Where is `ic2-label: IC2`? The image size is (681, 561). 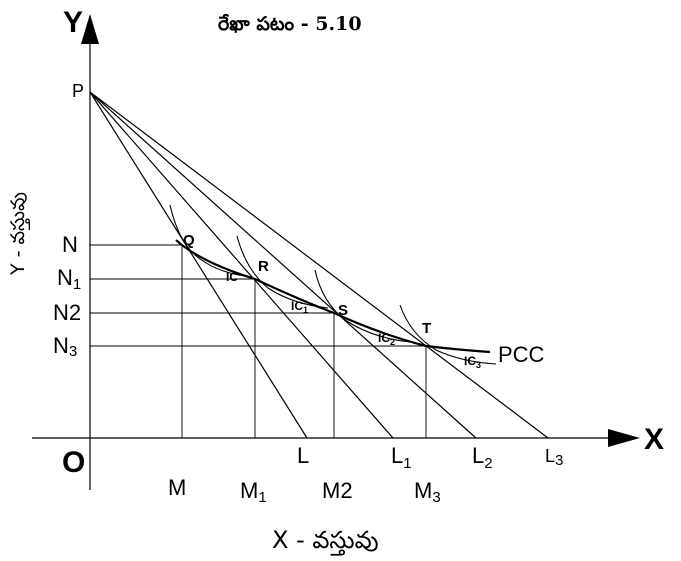 ic2-label: IC2 is located at coordinates (386, 339).